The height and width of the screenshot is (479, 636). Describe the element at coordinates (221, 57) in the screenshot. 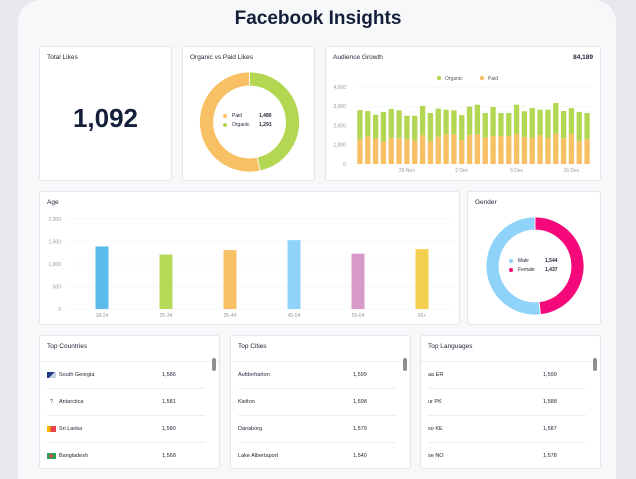

I see `card-title: Organic vs Paid Likes` at that location.